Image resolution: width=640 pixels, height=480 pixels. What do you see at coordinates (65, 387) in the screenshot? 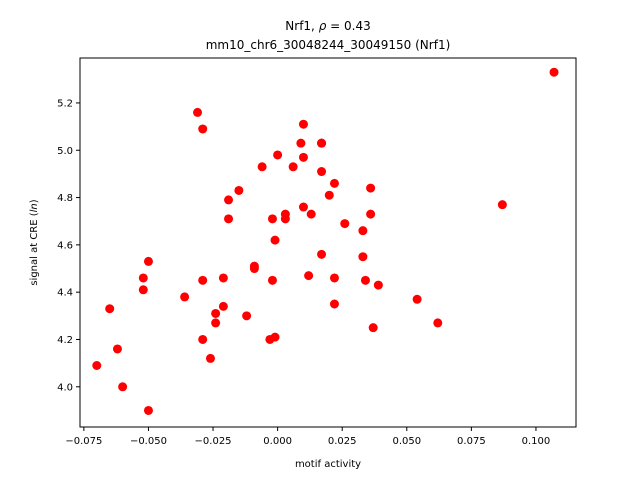
I see `y-tick-label: 4.0` at bounding box center [65, 387].